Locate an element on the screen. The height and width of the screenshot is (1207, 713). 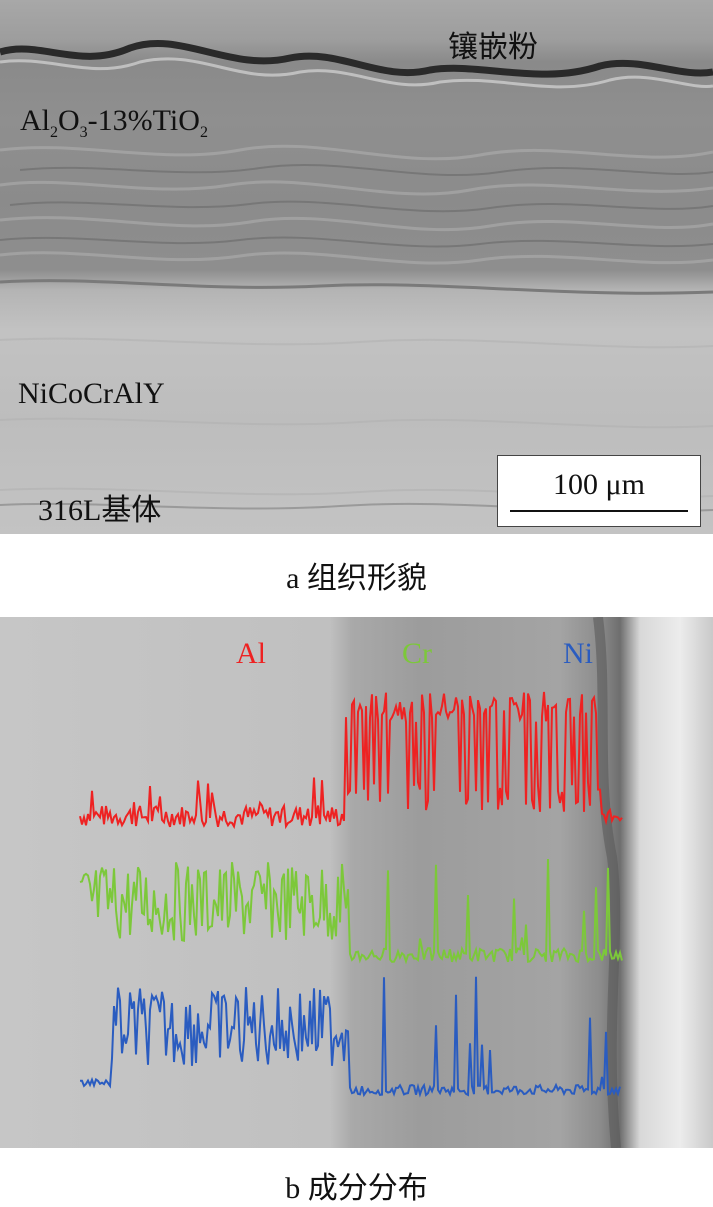
scale-bar-line is located at coordinates (599, 511).